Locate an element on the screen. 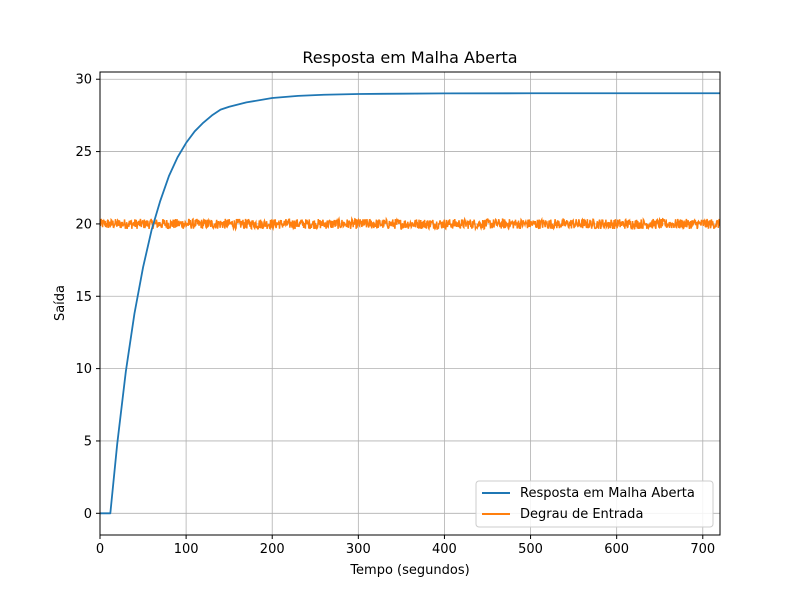  y-tick-label: 25 is located at coordinates (83, 152).